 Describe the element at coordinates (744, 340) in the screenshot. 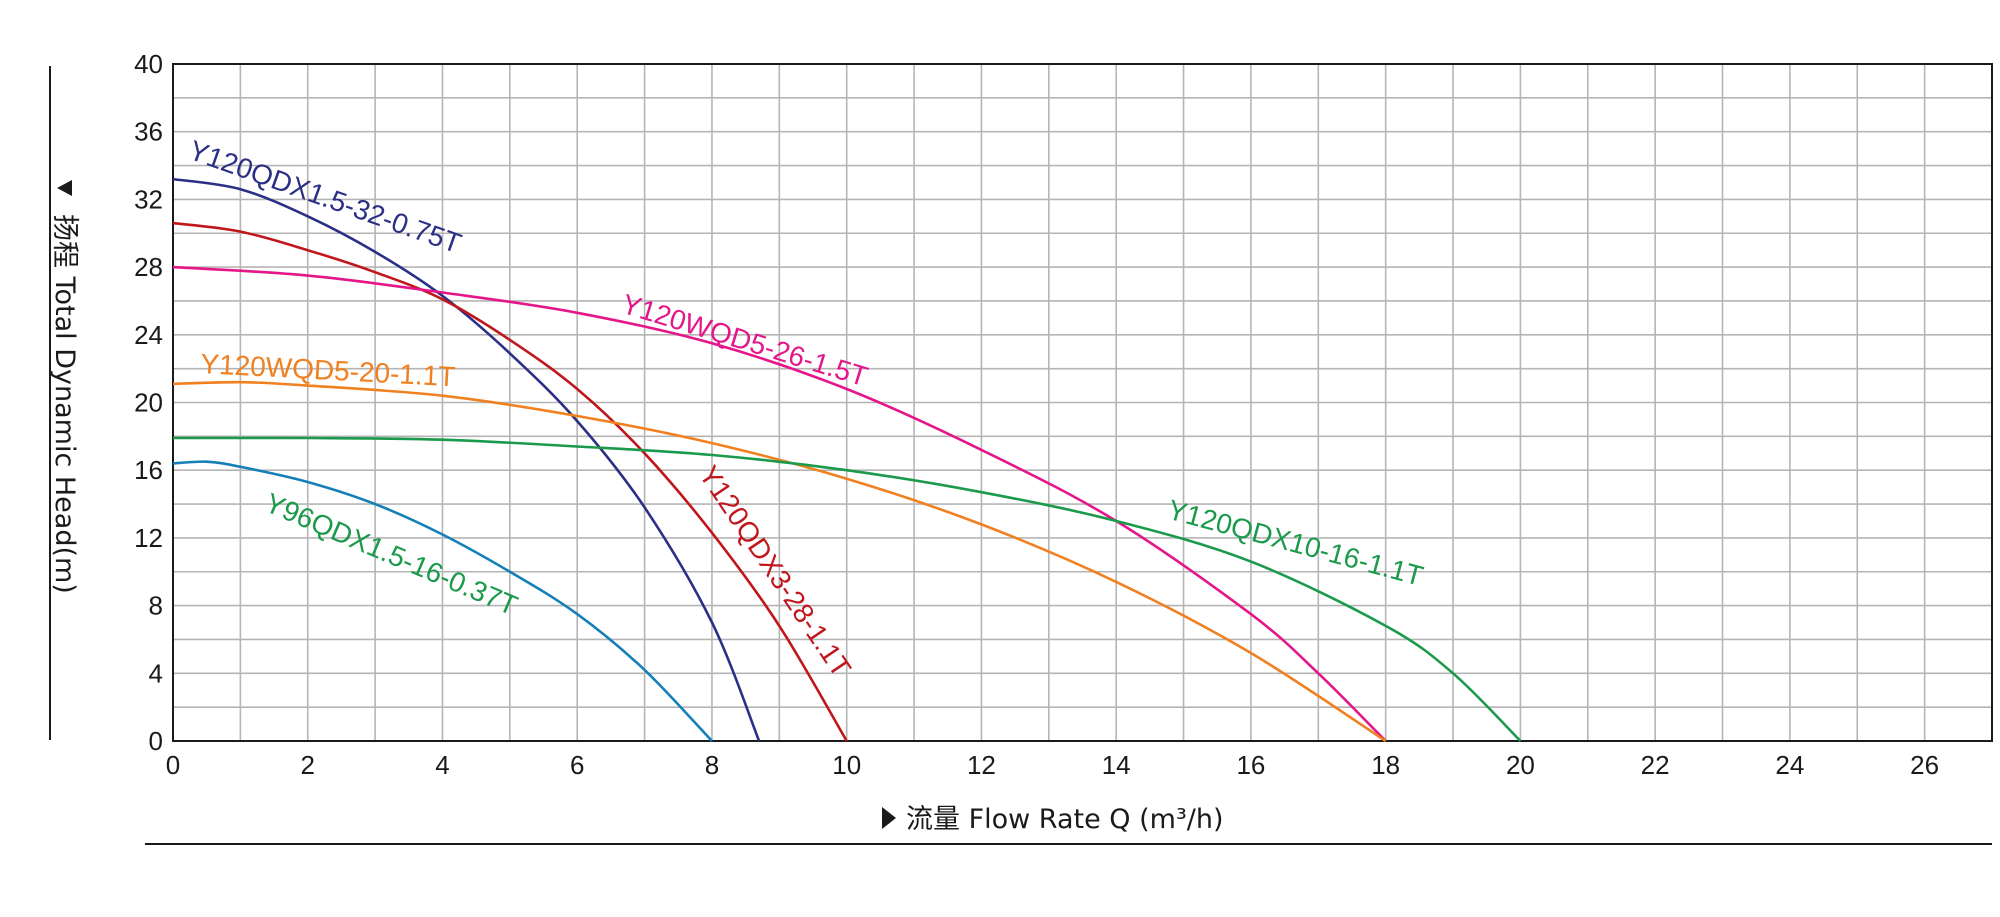

I see `curve-label-3: Y120WQD5-26-1.5T` at that location.